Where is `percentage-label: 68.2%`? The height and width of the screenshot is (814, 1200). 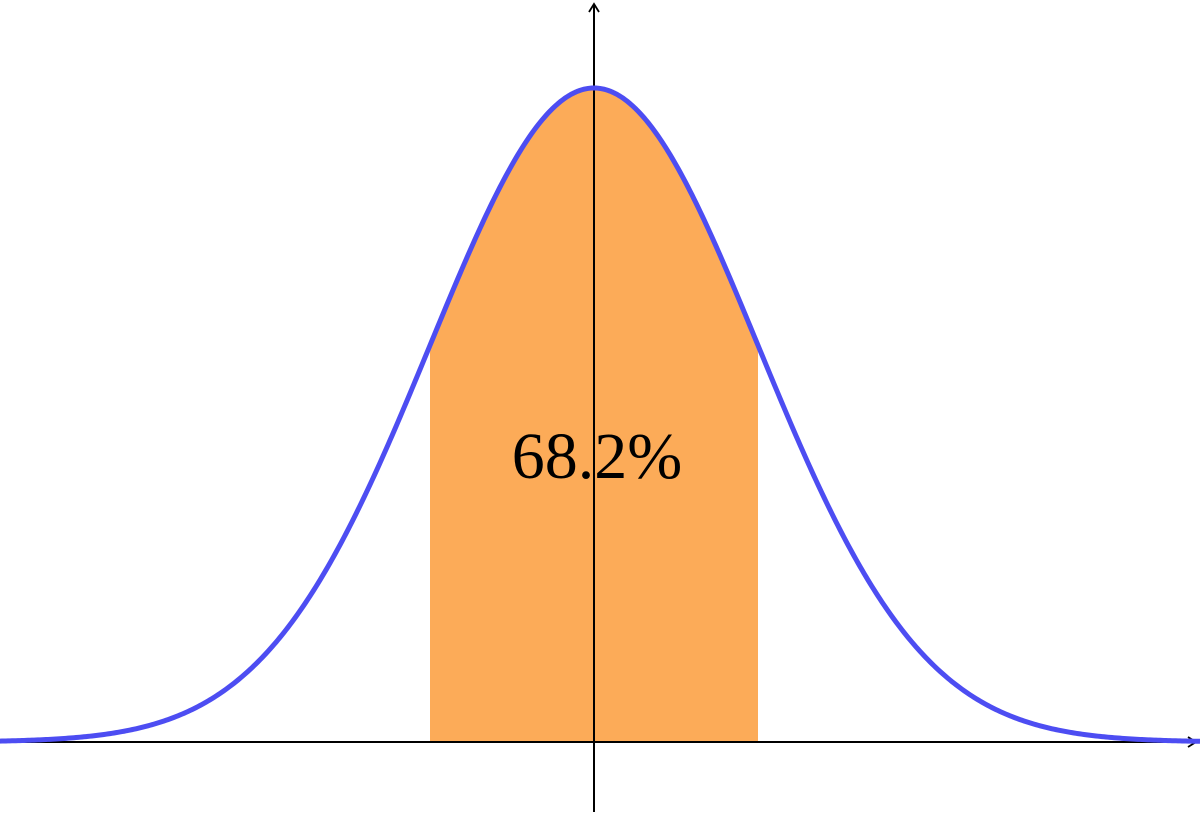
percentage-label: 68.2% is located at coordinates (597, 456).